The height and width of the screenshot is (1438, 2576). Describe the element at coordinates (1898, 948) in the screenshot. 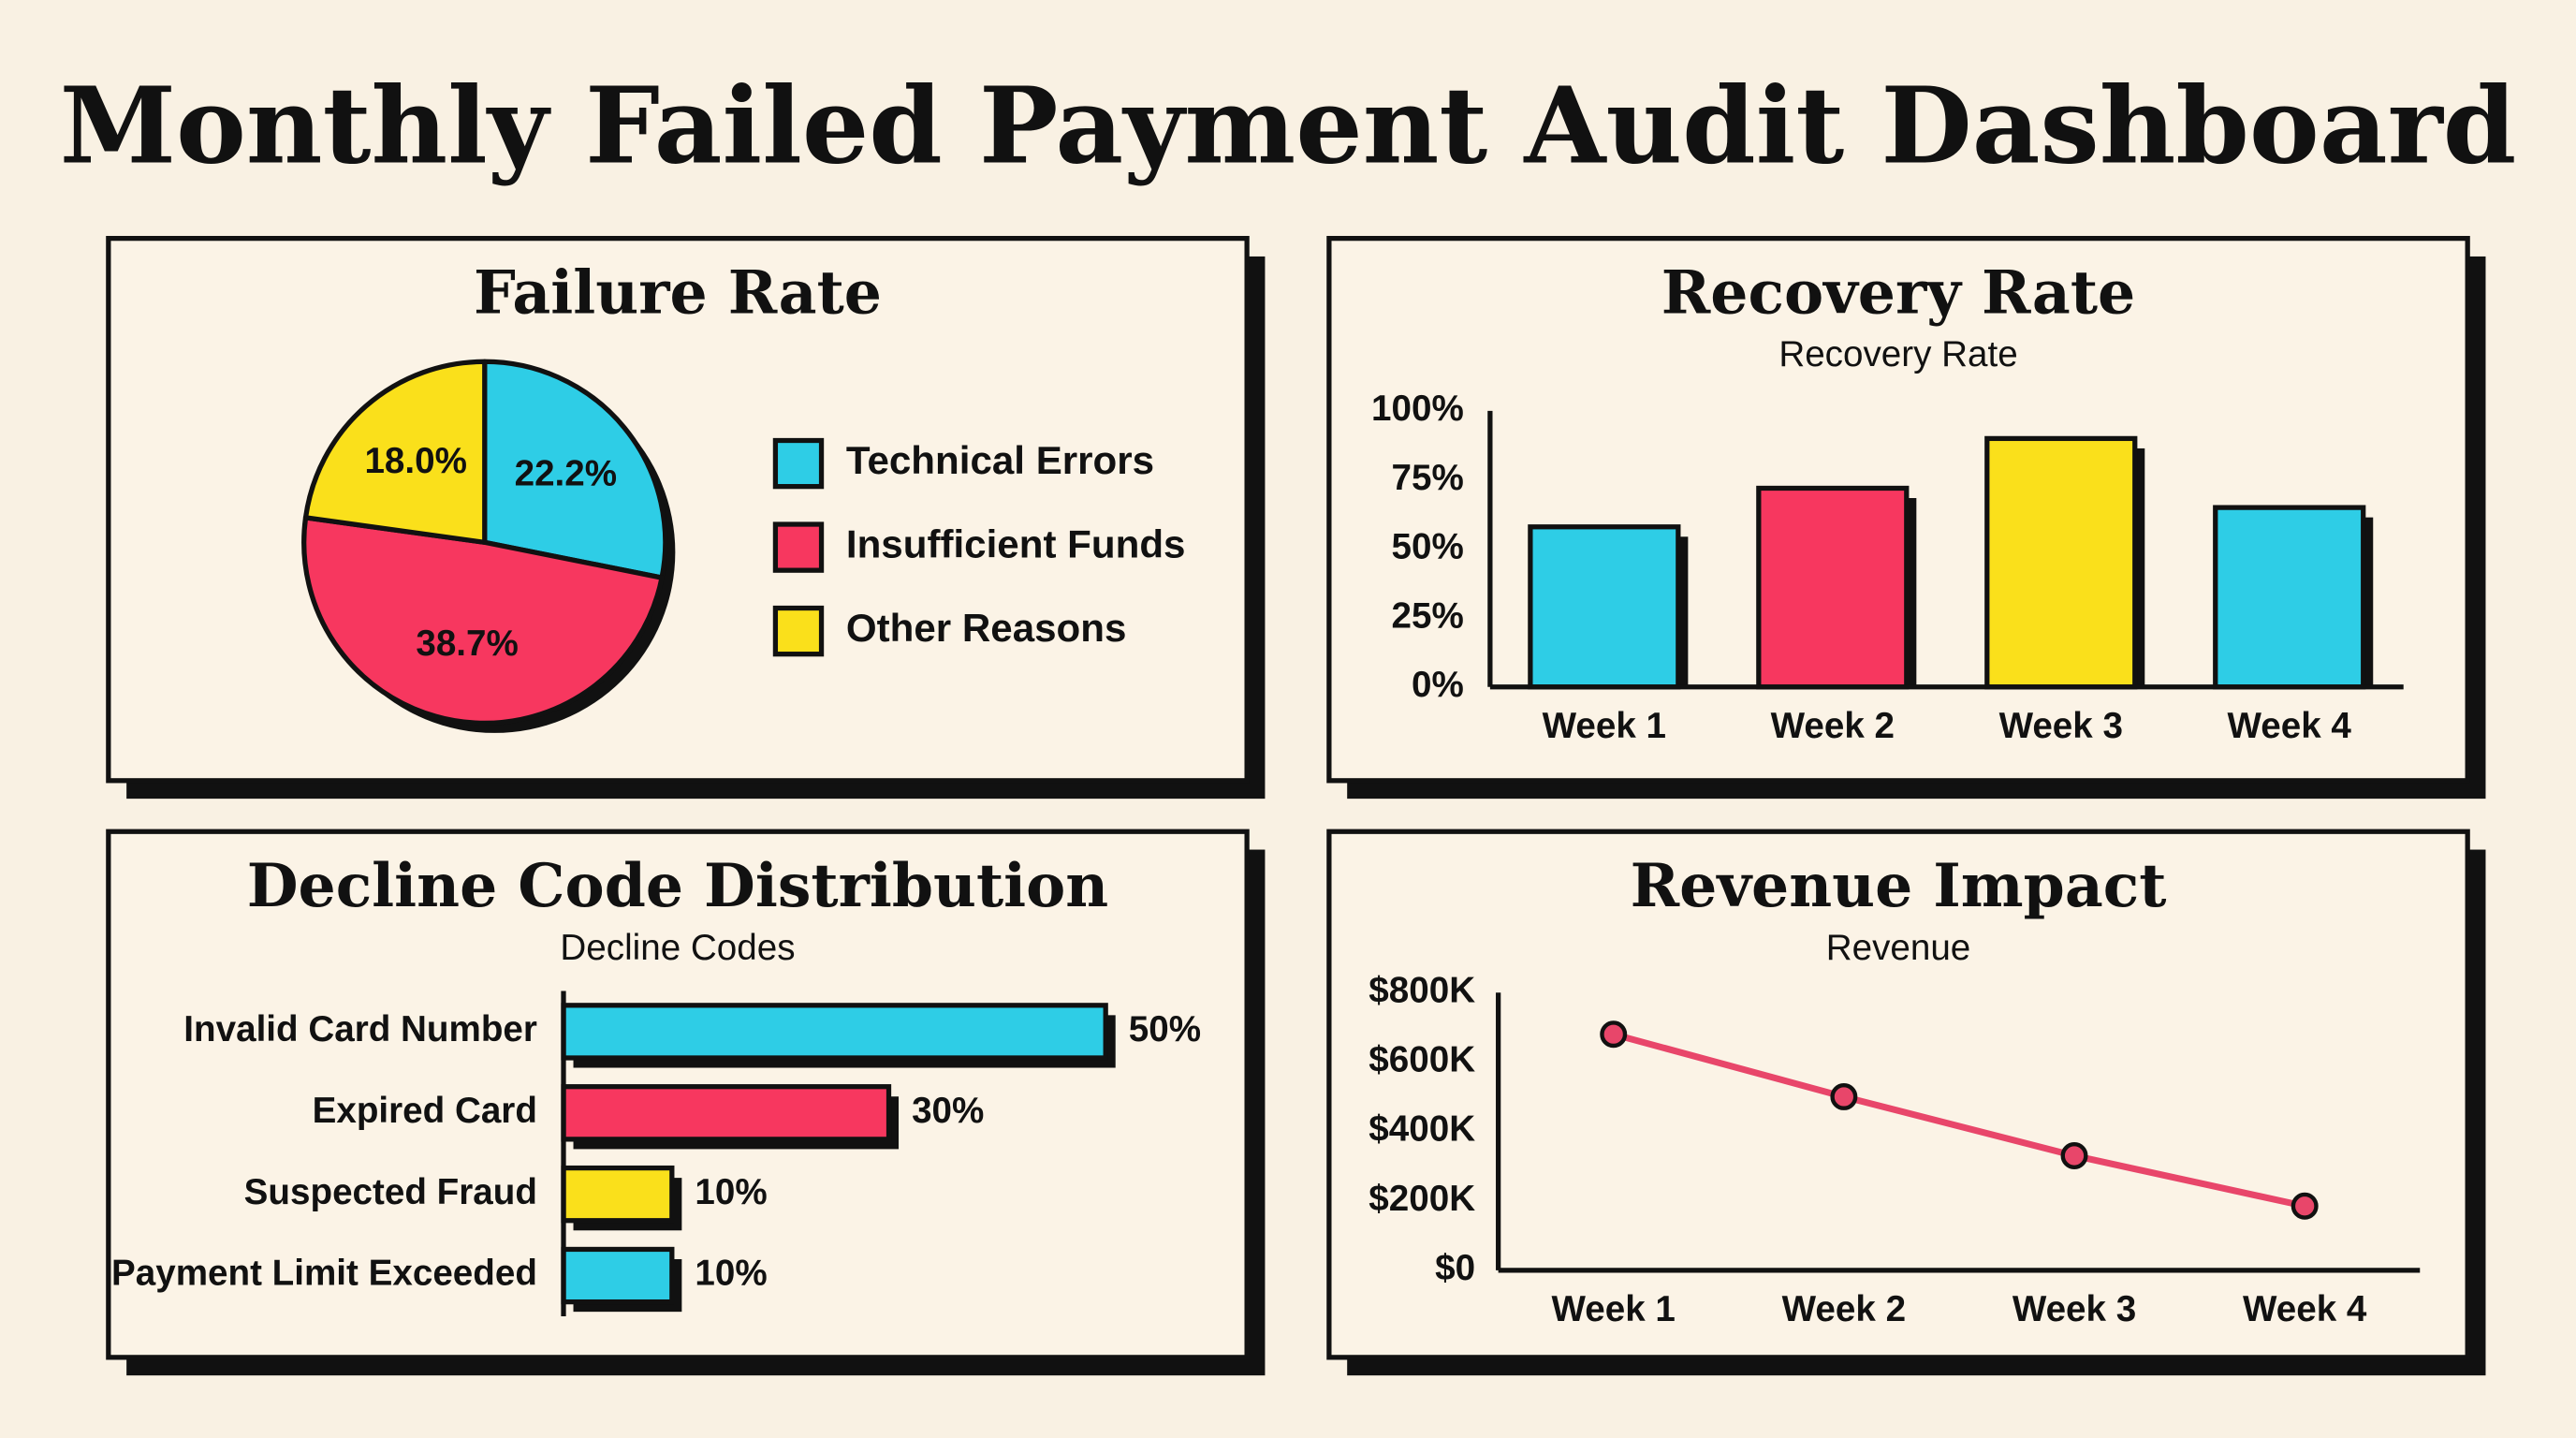

I see `chart-subtitle: Revenue` at that location.